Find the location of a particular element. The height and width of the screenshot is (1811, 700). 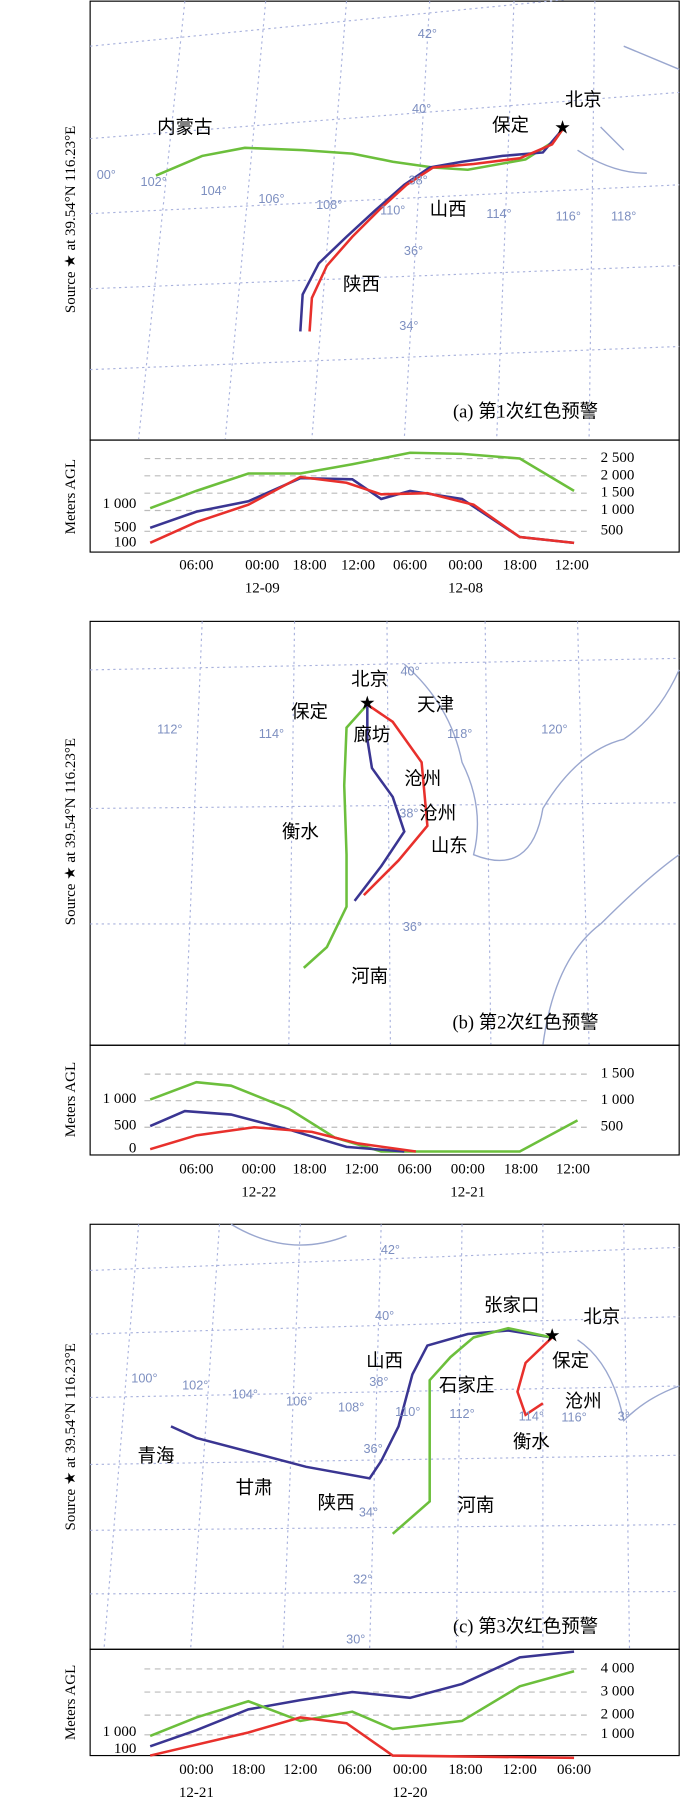

date-label: 12-09 is located at coordinates (262, 588).